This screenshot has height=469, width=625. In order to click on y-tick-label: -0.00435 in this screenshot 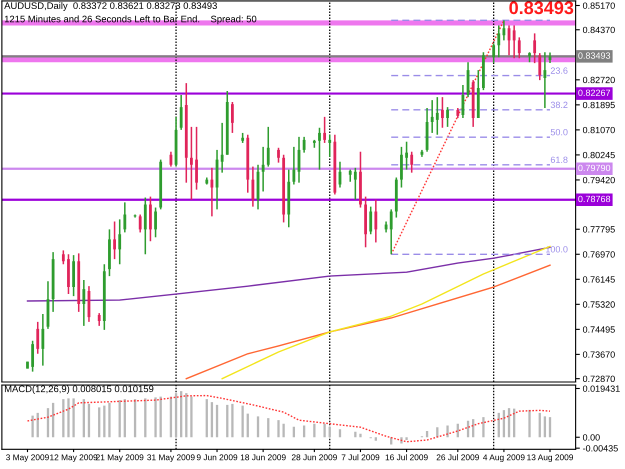, I will do `click(600, 448)`.